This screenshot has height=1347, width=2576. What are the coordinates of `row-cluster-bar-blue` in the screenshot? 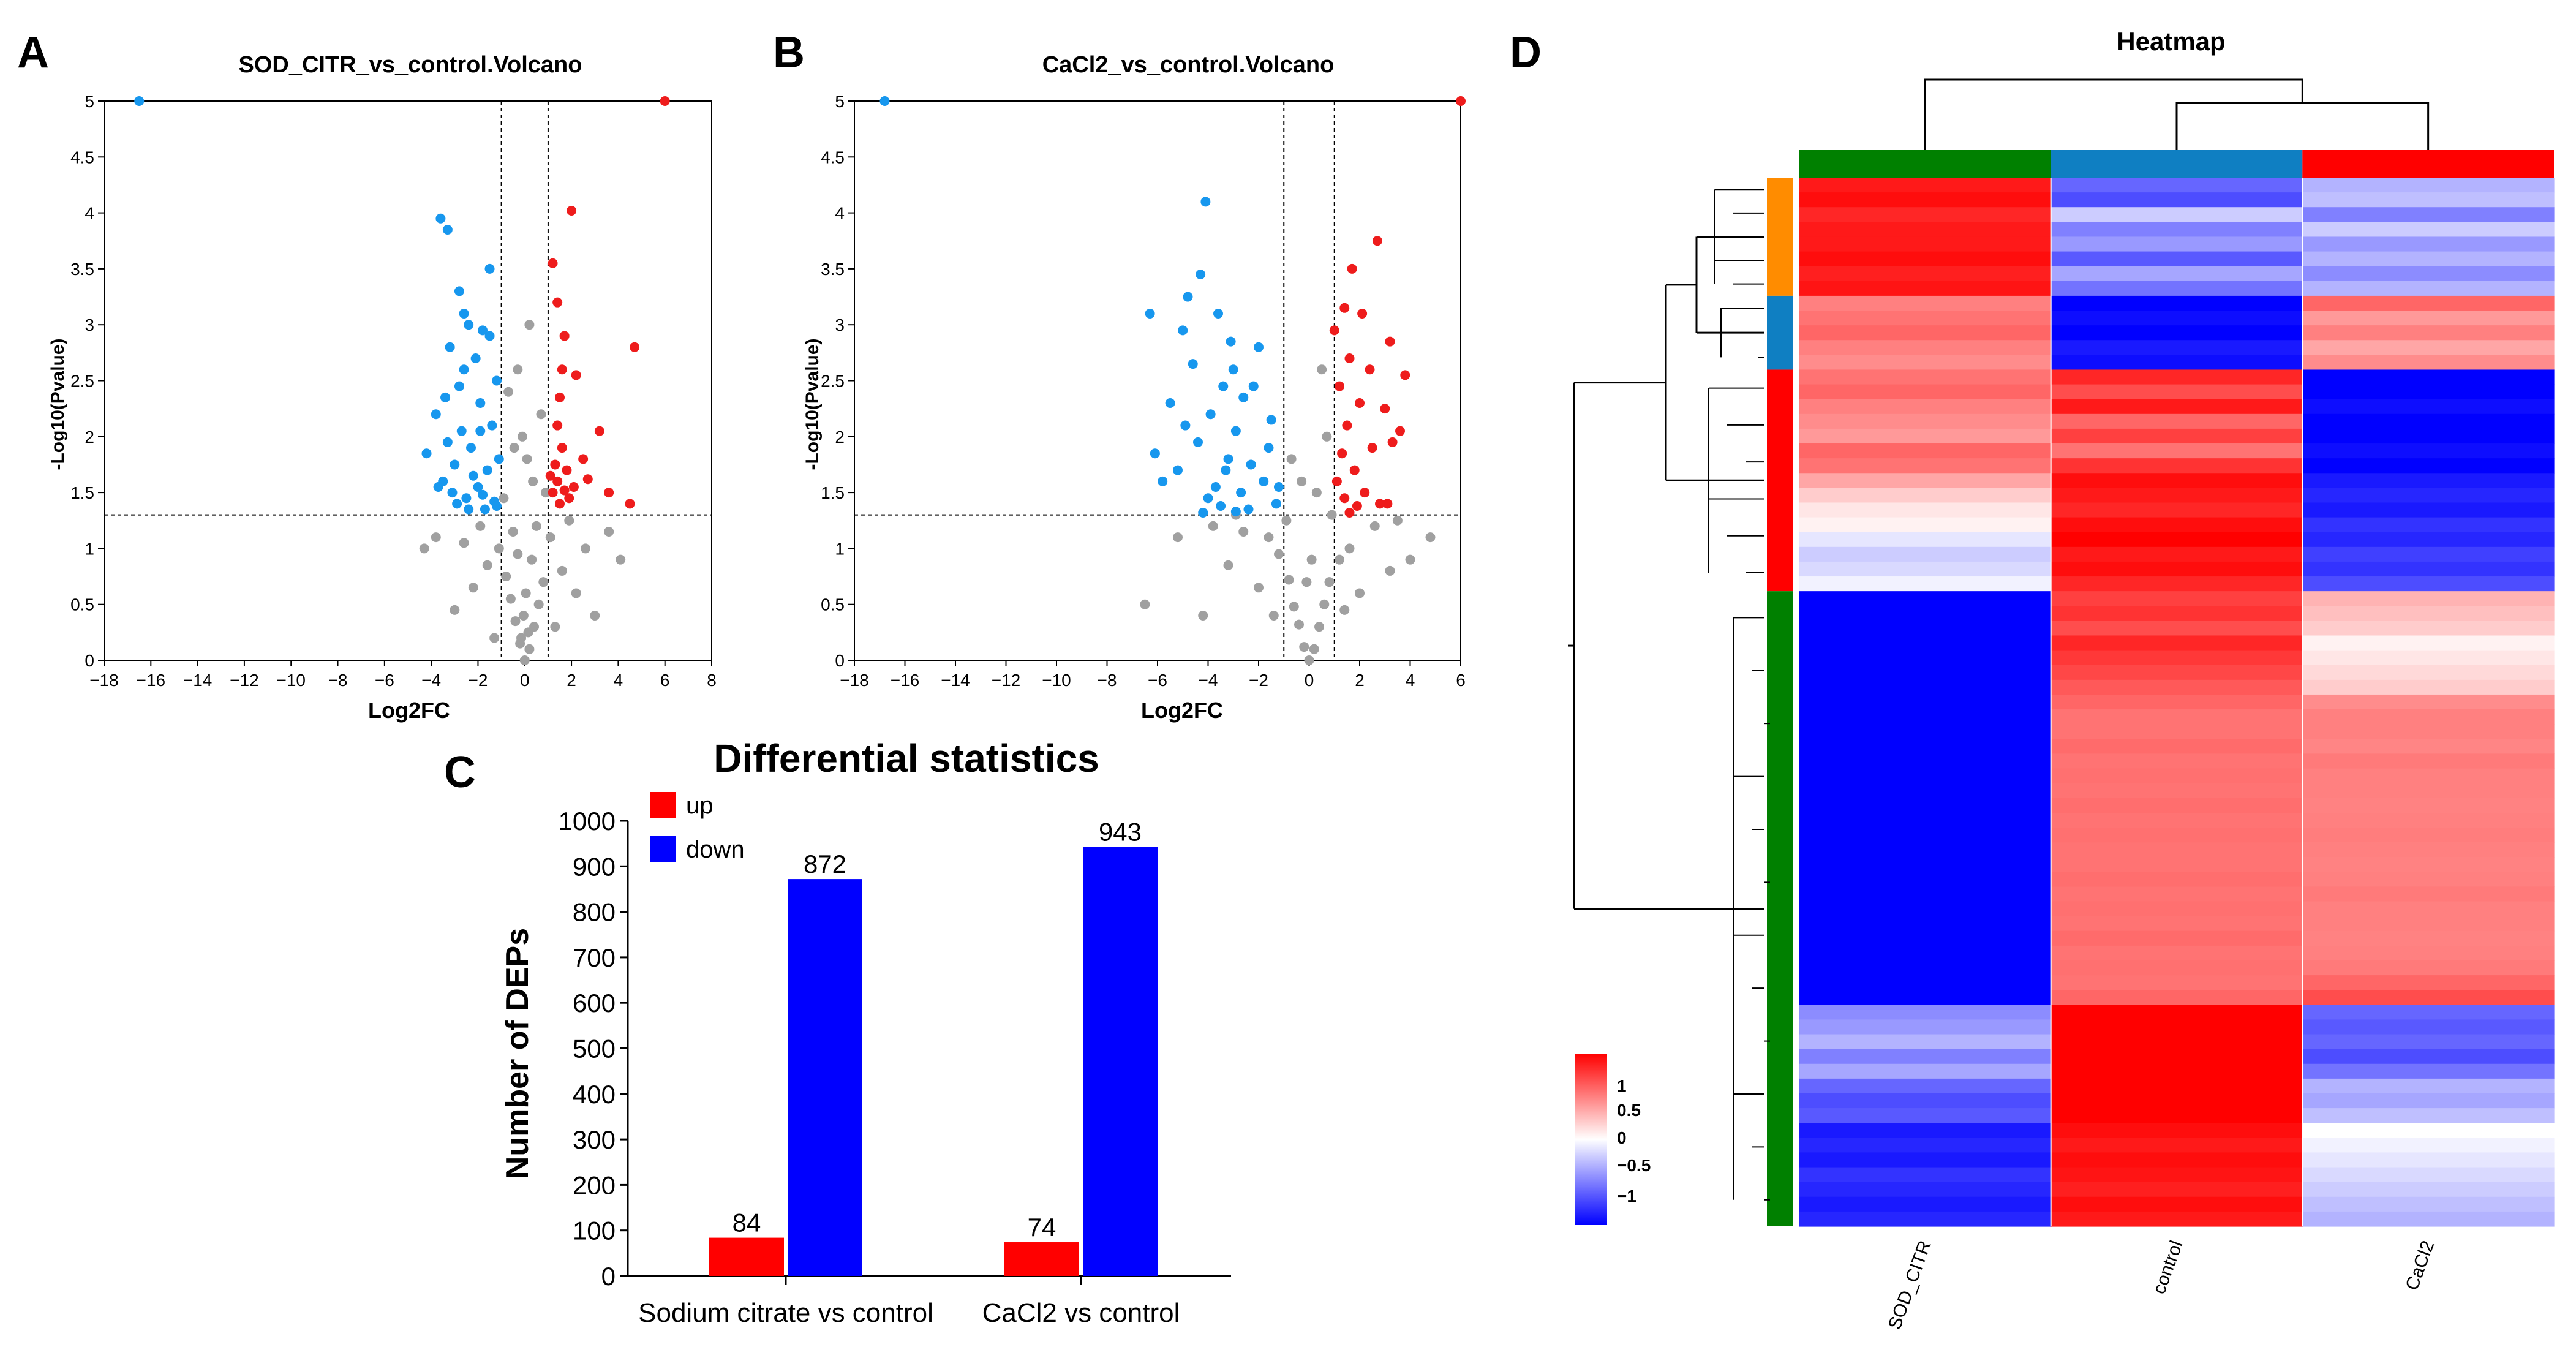 It's located at (1780, 332).